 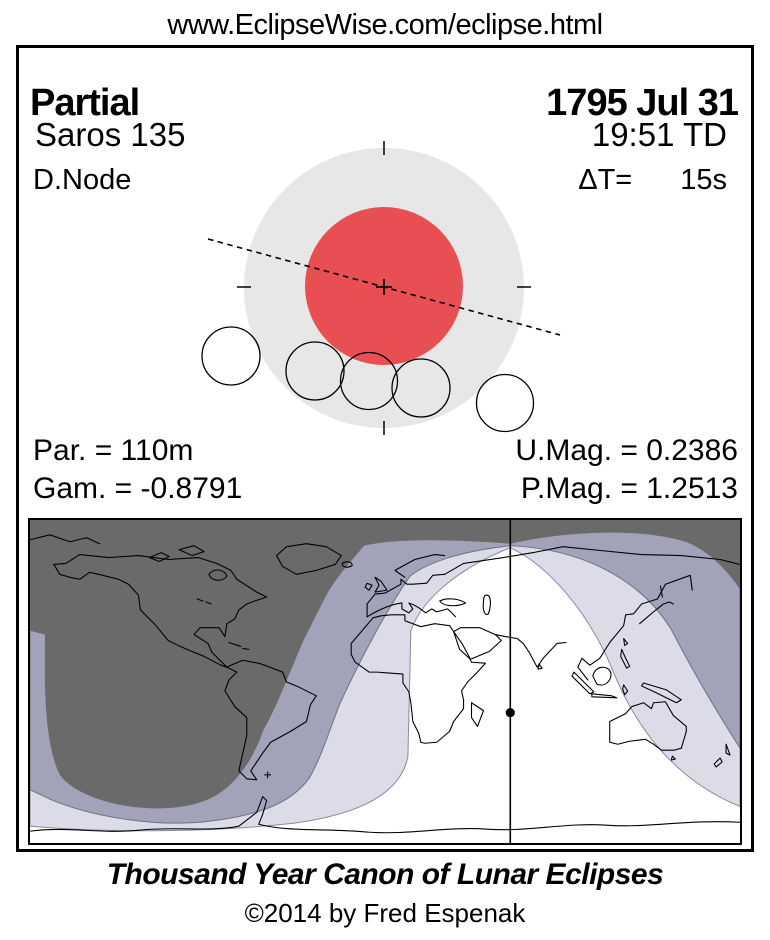 I want to click on greatest-eclipse-time: 19:51 TD, so click(x=659, y=134).